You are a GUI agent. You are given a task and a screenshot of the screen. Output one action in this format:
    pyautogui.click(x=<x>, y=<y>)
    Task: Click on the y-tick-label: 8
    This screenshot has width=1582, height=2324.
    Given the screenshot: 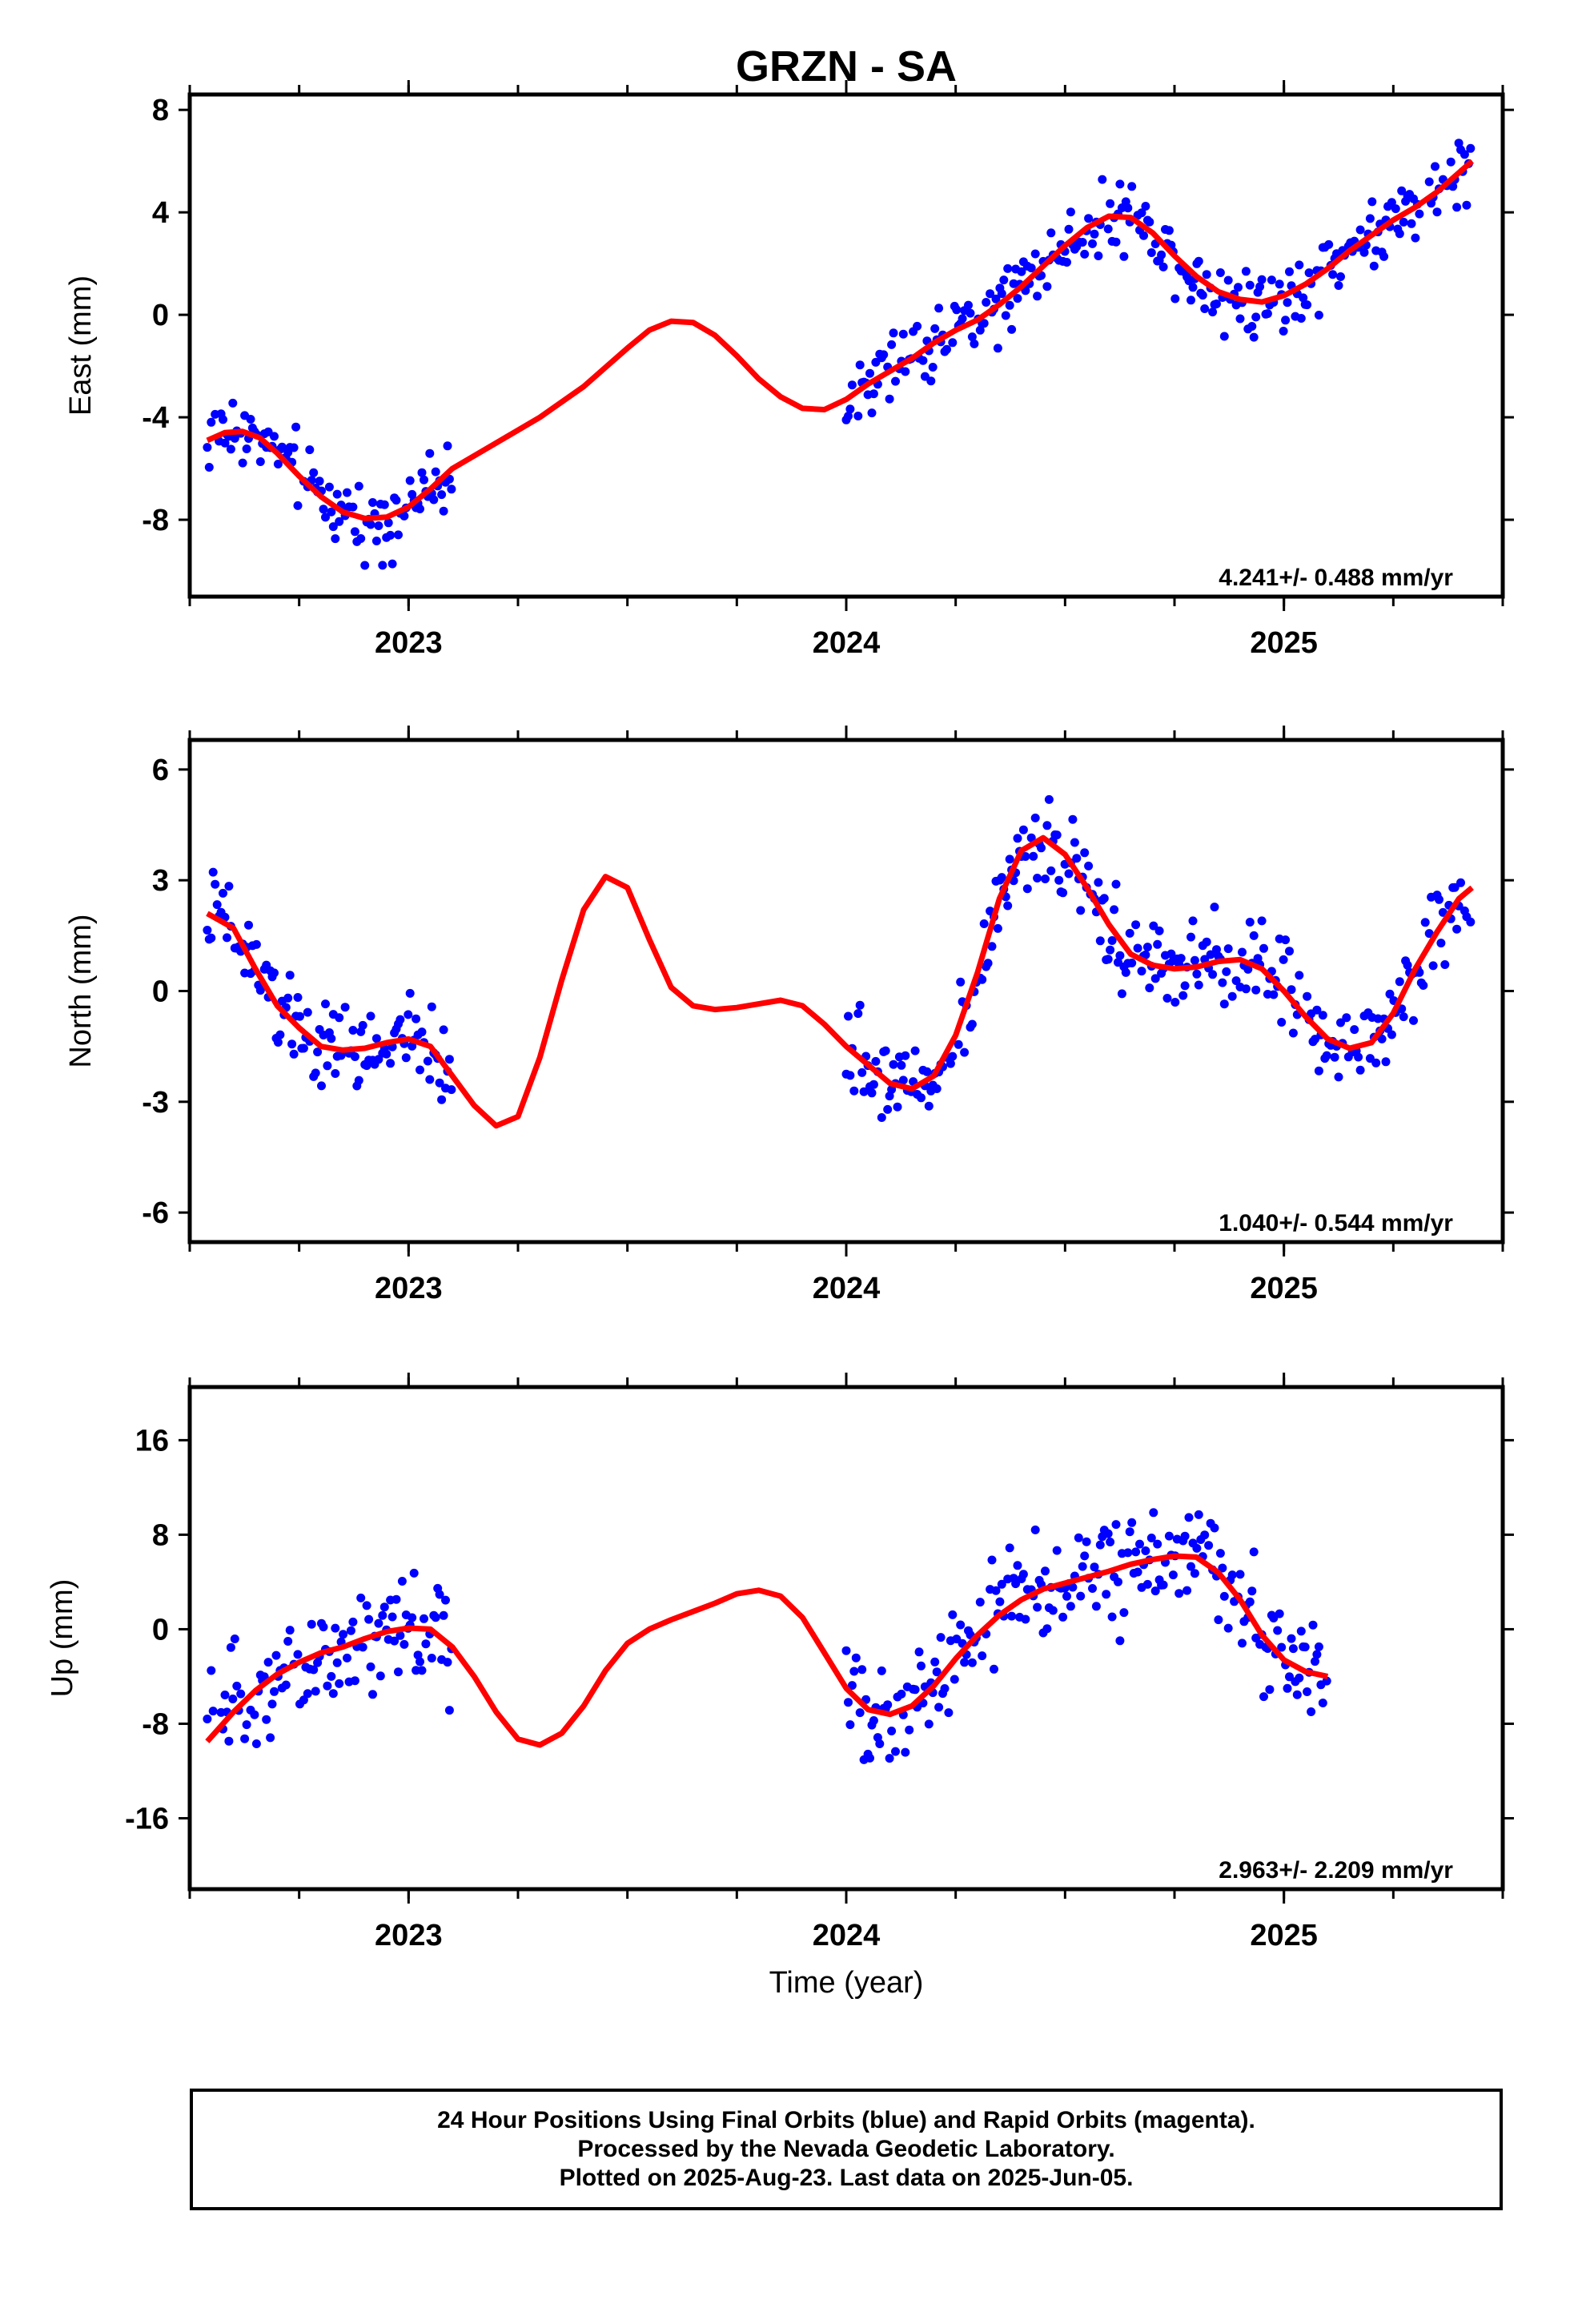 What is the action you would take?
    pyautogui.click(x=161, y=111)
    